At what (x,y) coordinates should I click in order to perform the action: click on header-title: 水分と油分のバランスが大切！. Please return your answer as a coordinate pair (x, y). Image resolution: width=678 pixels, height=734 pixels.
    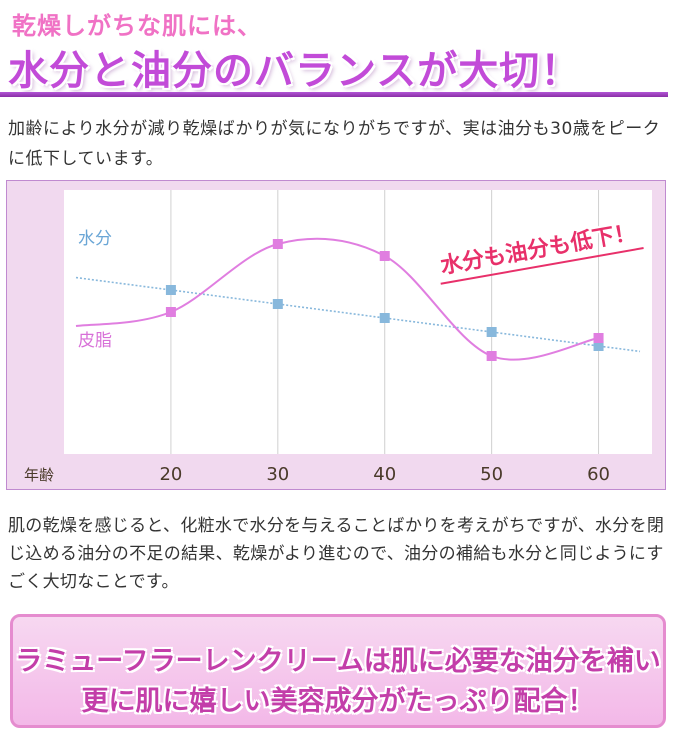
    Looking at the image, I should click on (295, 71).